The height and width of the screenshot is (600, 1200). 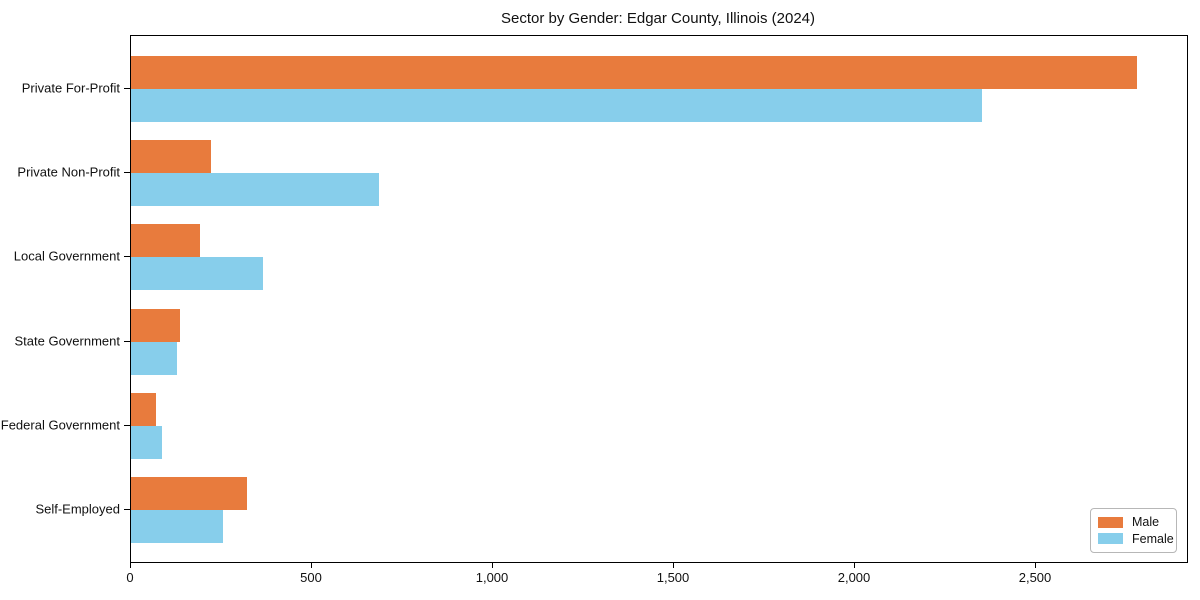 What do you see at coordinates (70, 88) in the screenshot?
I see `category-label-private-for-profit: Private For-Profit` at bounding box center [70, 88].